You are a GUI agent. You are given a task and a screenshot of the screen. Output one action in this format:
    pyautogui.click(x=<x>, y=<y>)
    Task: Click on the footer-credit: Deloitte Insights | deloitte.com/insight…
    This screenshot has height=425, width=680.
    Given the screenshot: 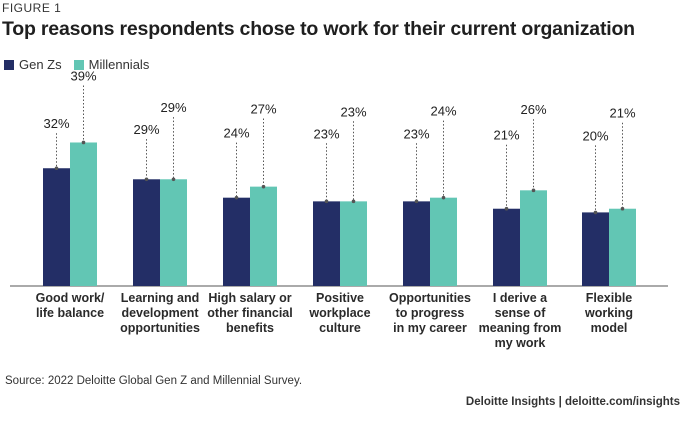 What is the action you would take?
    pyautogui.click(x=572, y=402)
    